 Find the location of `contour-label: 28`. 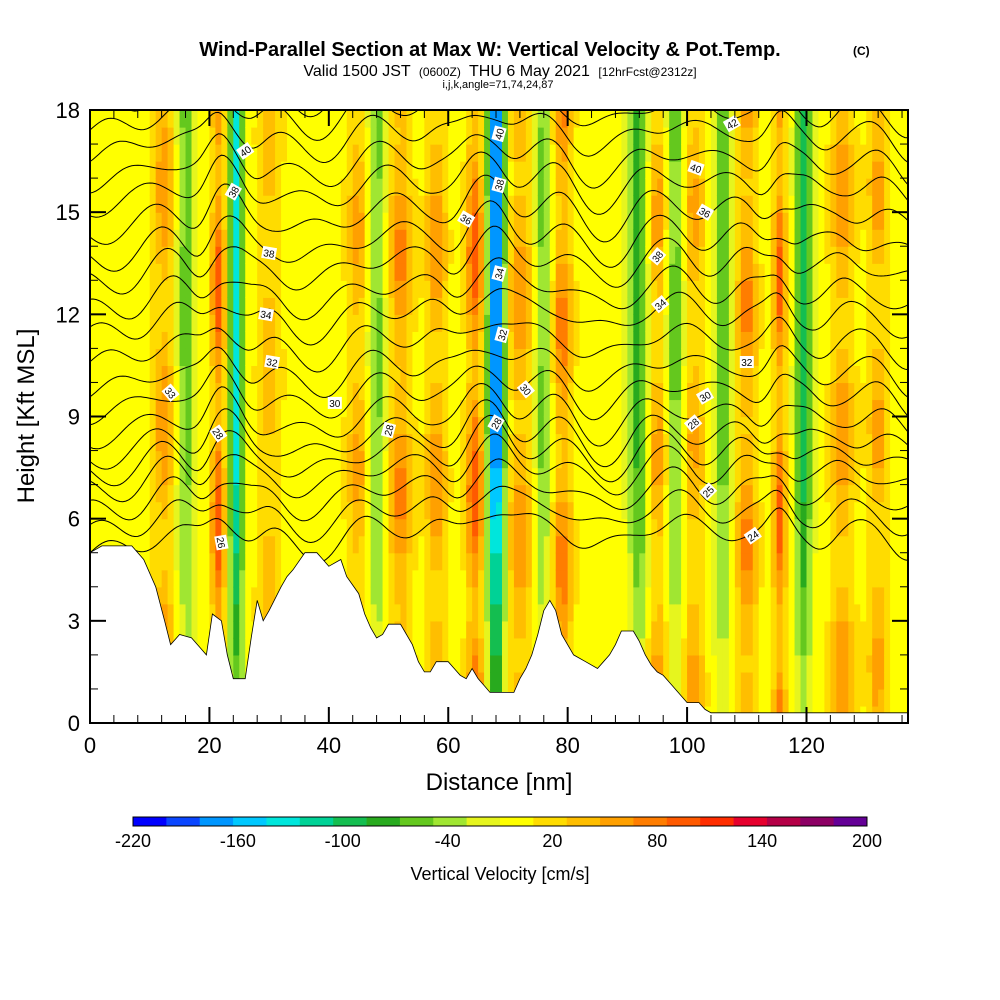

contour-label: 28 is located at coordinates (218, 433).